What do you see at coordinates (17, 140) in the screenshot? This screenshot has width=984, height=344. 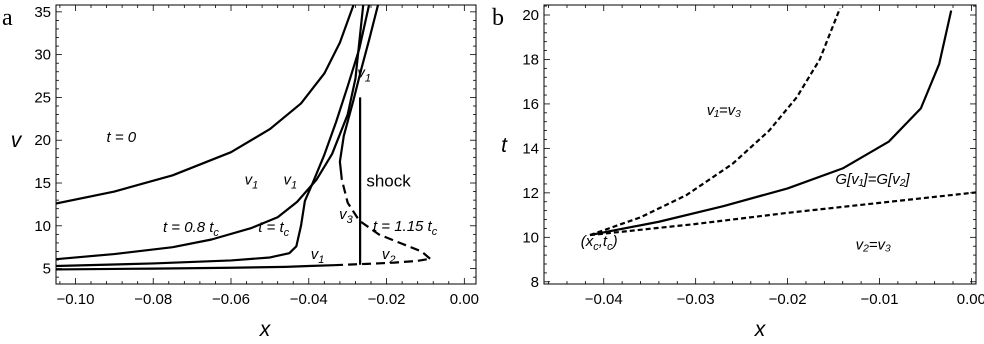 I see `y-axis-label: v` at bounding box center [17, 140].